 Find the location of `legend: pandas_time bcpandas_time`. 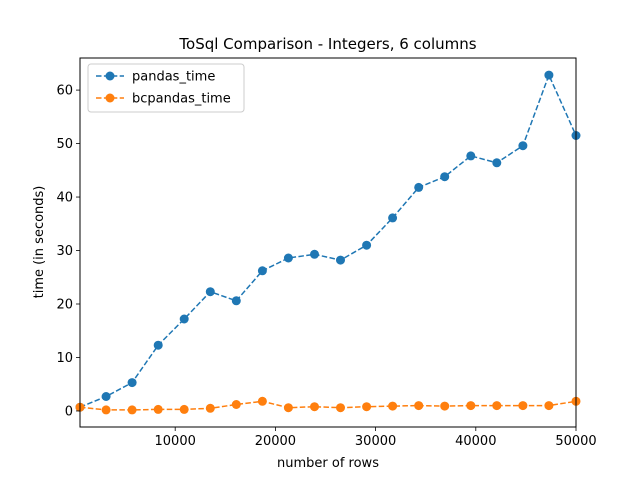

legend: pandas_time bcpandas_time is located at coordinates (166, 88).